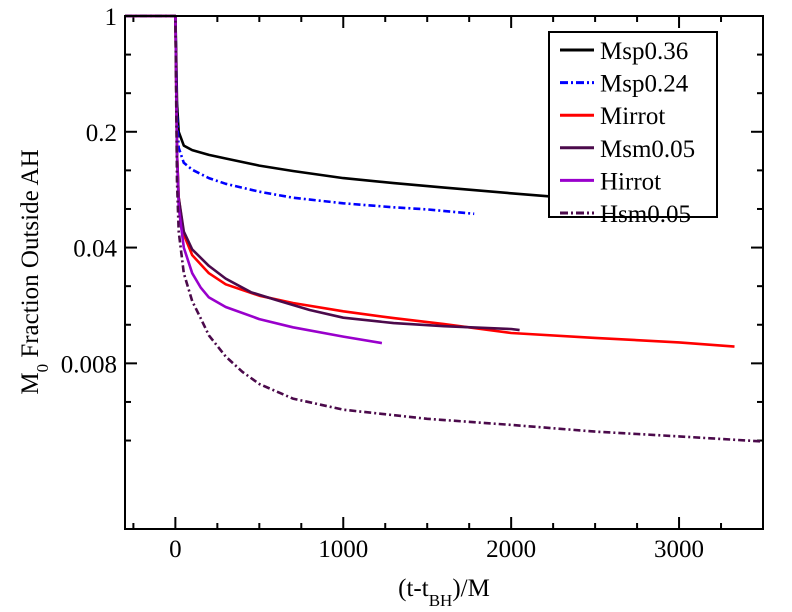 The image size is (792, 612). Describe the element at coordinates (175, 549) in the screenshot. I see `x-tick-label: 0` at that location.